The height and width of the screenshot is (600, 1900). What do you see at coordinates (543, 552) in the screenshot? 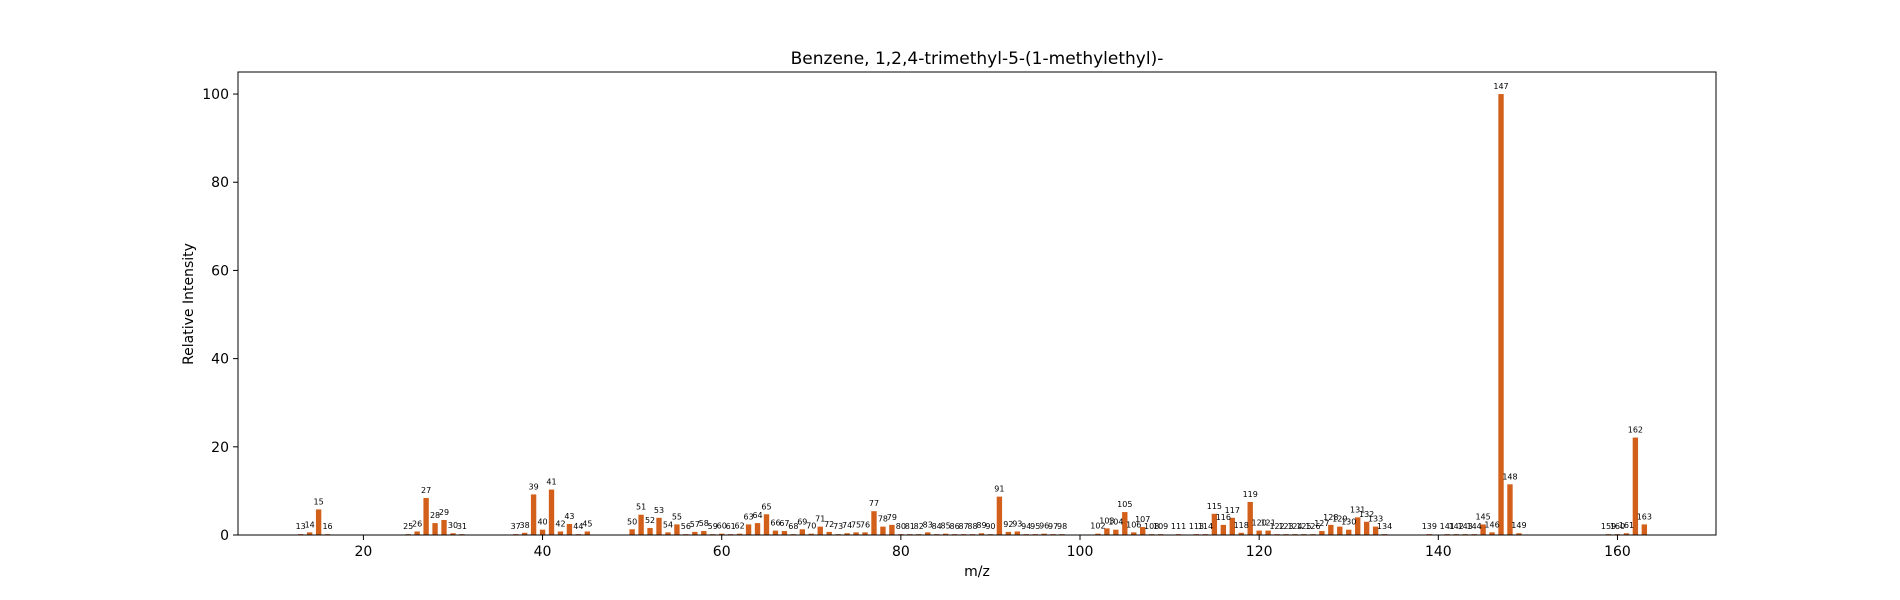
I see `x-tick-label: 40` at bounding box center [543, 552].